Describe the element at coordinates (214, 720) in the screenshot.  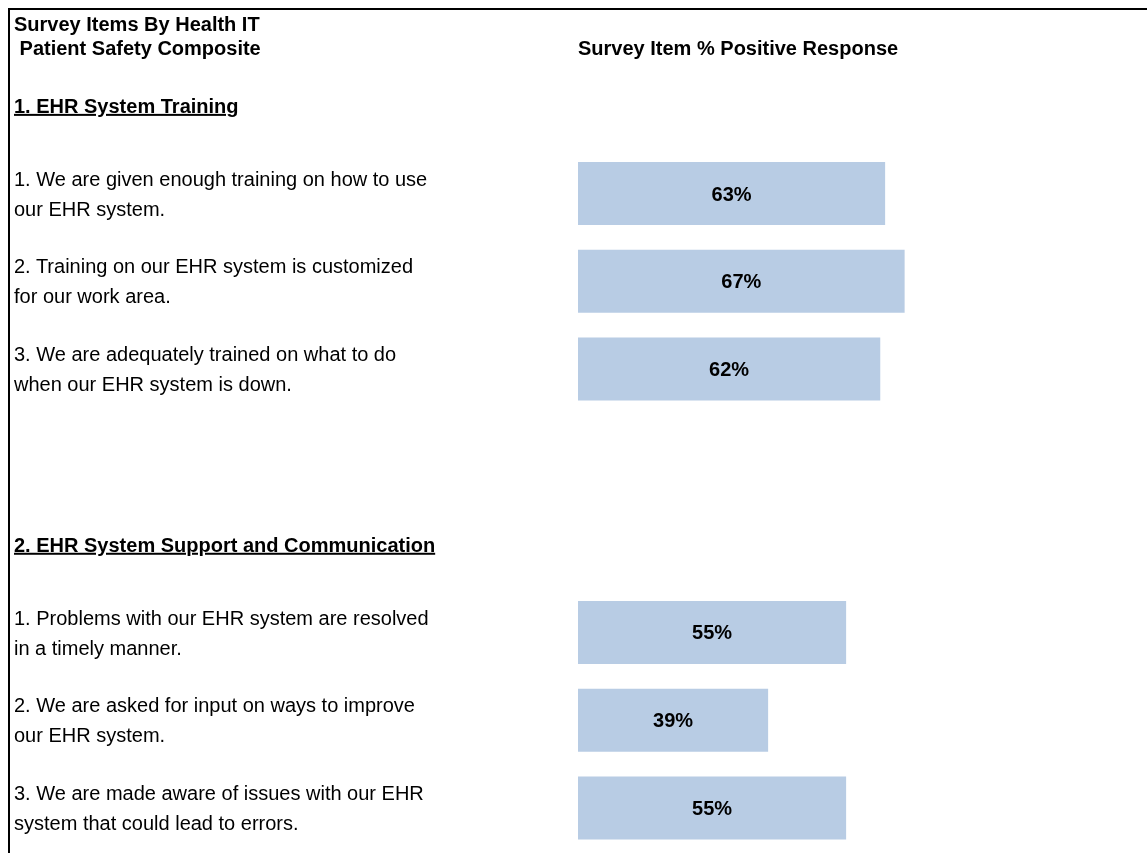
I see `y-tick-label: 2. We are asked for input on ways to improve our EHR system.` at that location.